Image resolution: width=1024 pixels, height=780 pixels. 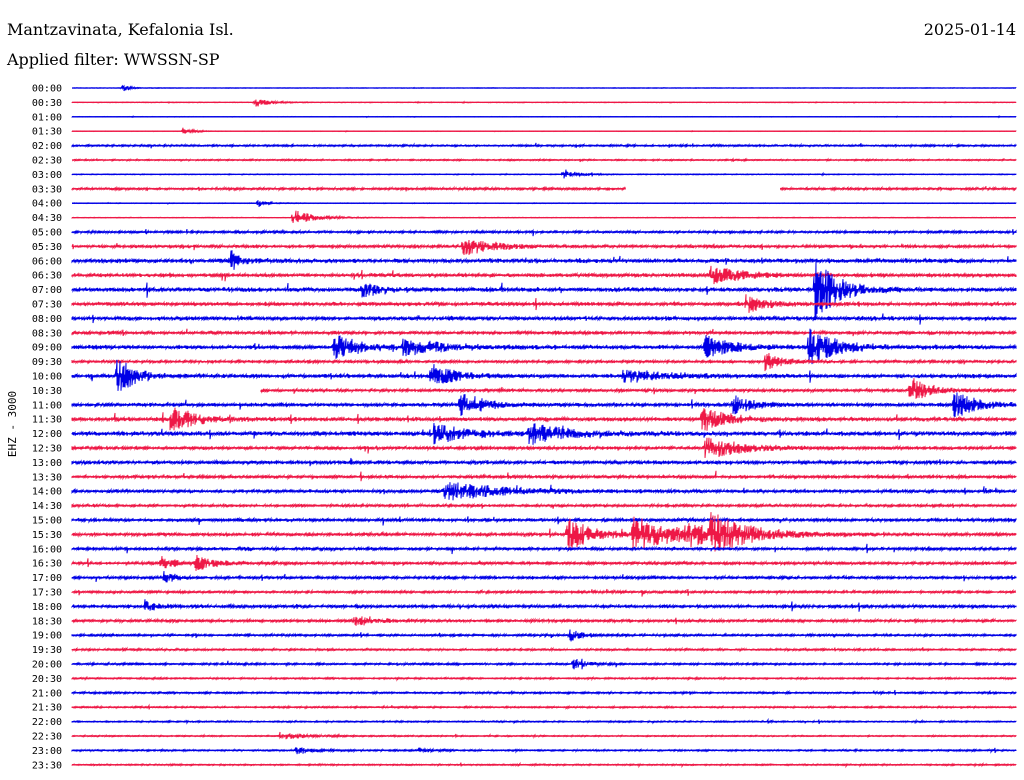 What do you see at coordinates (47, 189) in the screenshot?
I see `tick-label: 03:30` at bounding box center [47, 189].